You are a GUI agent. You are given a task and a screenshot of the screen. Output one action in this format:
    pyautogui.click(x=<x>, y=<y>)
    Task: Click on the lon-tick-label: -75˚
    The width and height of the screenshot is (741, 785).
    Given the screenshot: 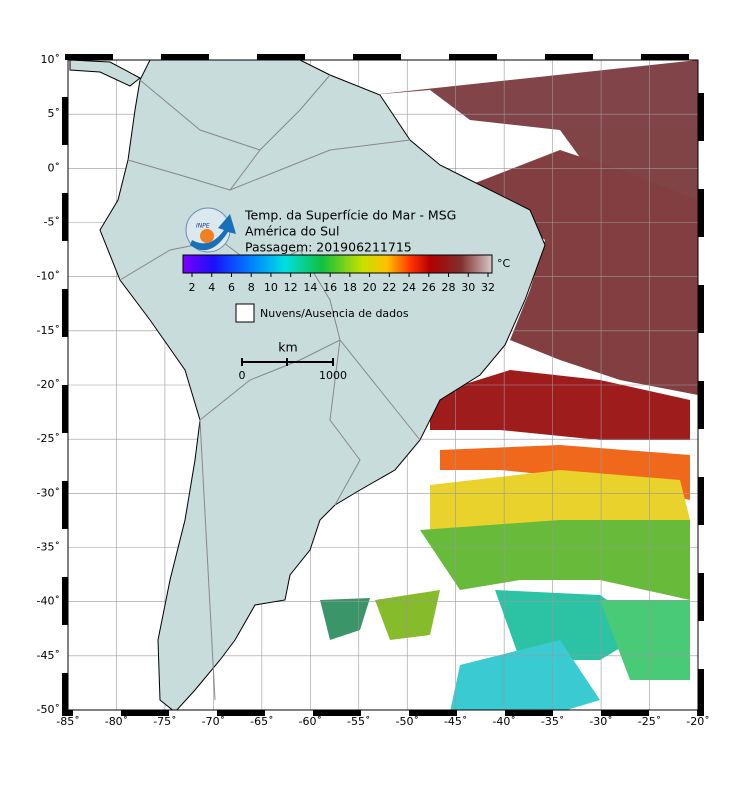 What is the action you would take?
    pyautogui.click(x=164, y=721)
    